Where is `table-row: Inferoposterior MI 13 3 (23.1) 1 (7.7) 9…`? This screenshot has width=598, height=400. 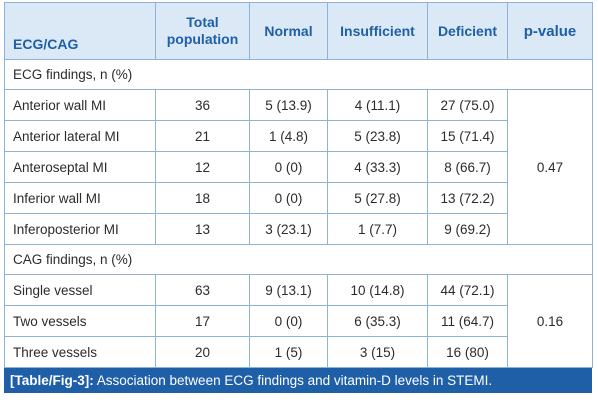 table-row: Inferoposterior MI 13 3 (23.1) 1 (7.7) 9… is located at coordinates (298, 229).